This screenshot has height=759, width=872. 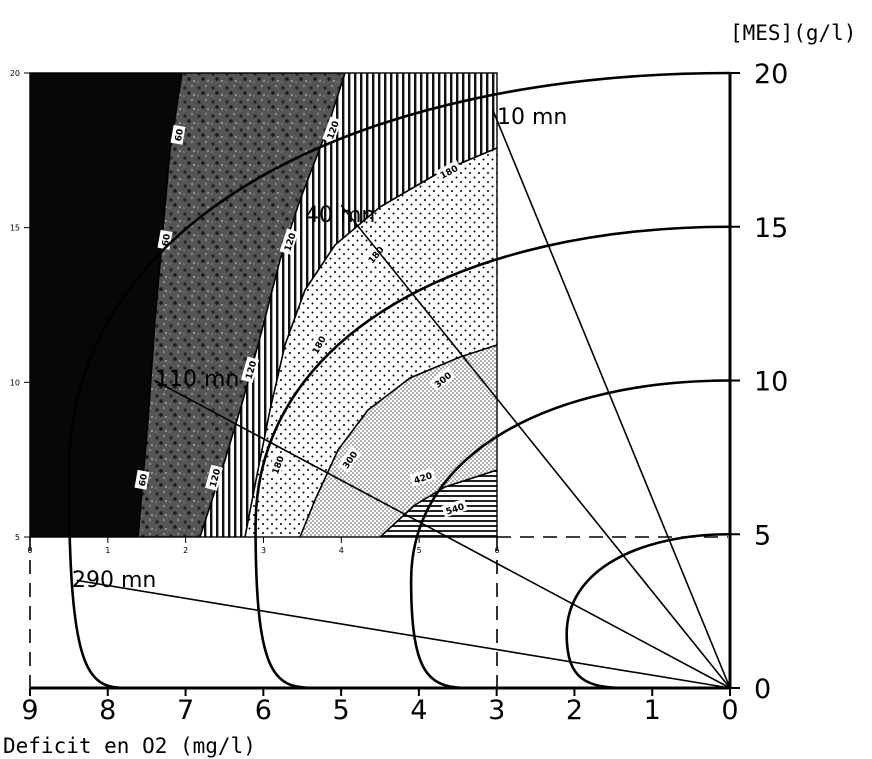 What do you see at coordinates (418, 710) in the screenshot?
I see `bottom-tick-label-4: 4` at bounding box center [418, 710].